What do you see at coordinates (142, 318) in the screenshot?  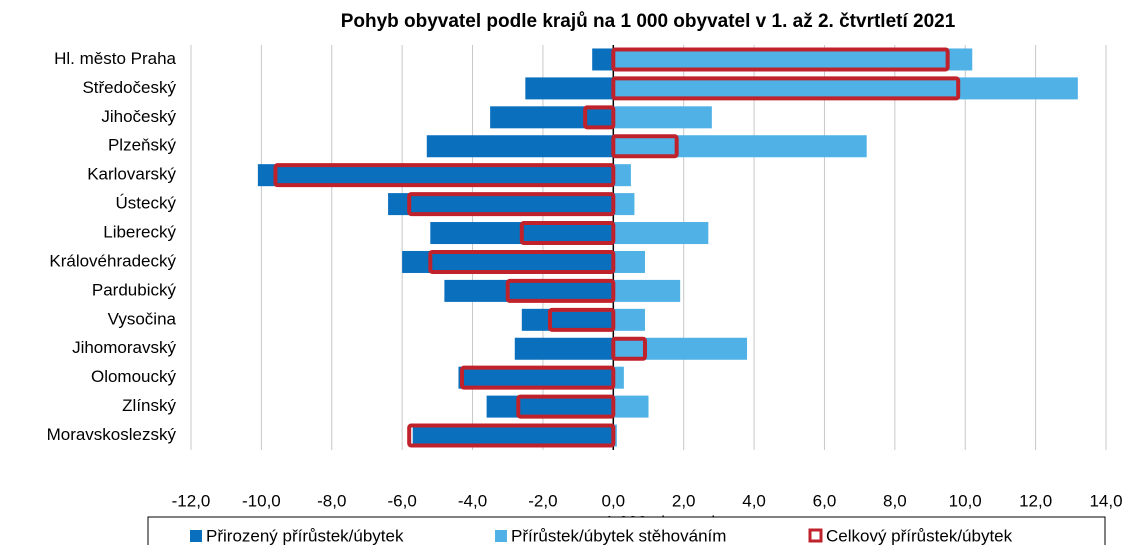 I see `y-tick-label: Vysočina` at bounding box center [142, 318].